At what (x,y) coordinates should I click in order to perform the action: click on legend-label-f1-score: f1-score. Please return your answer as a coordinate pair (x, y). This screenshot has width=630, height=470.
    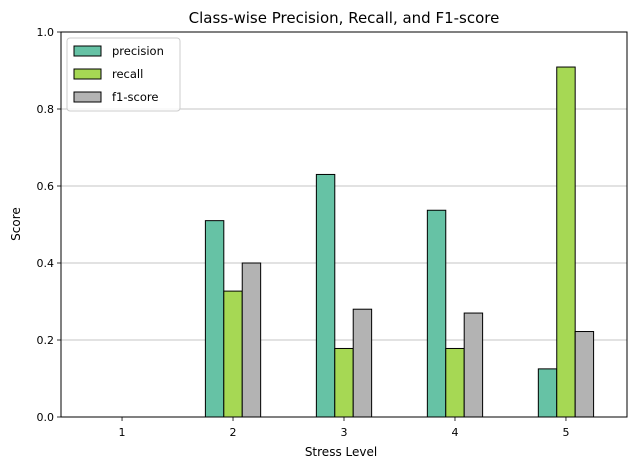
    Looking at the image, I should click on (135, 97).